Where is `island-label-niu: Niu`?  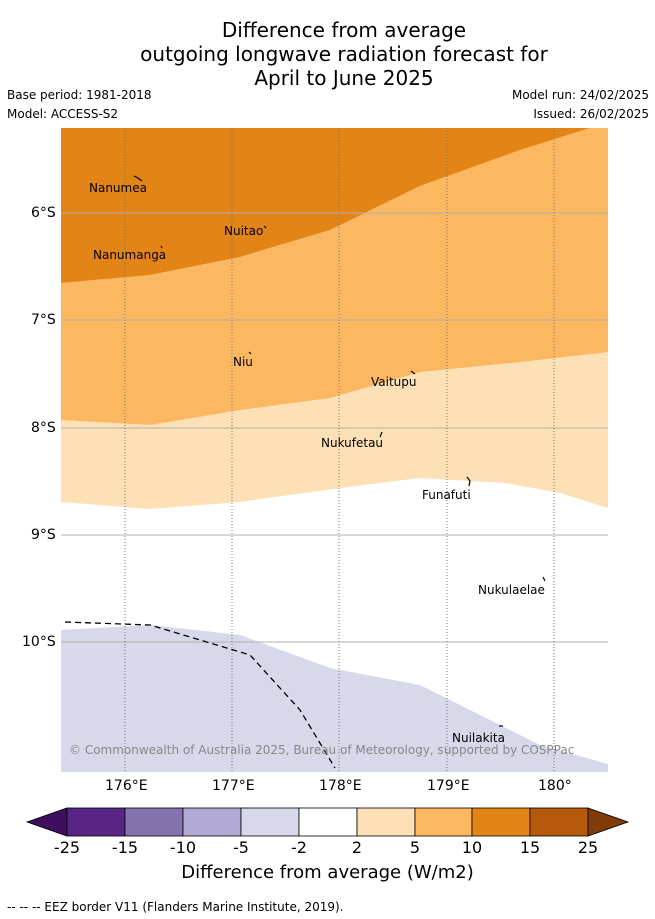 island-label-niu: Niu is located at coordinates (243, 362).